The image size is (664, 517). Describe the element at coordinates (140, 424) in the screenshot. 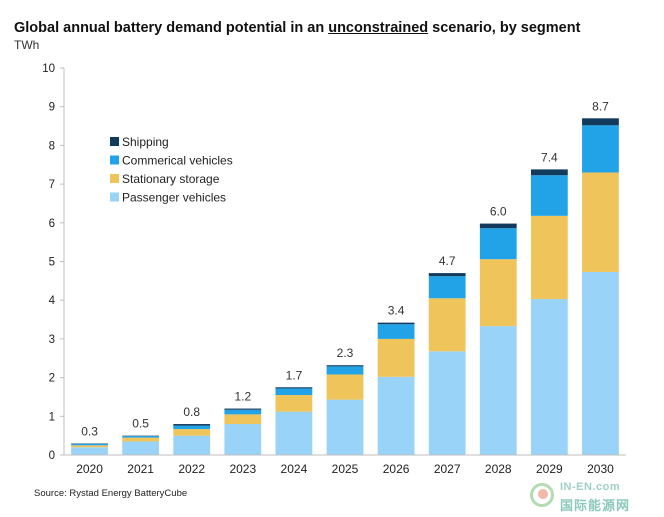

I see `bar-total-label: 0.5` at that location.